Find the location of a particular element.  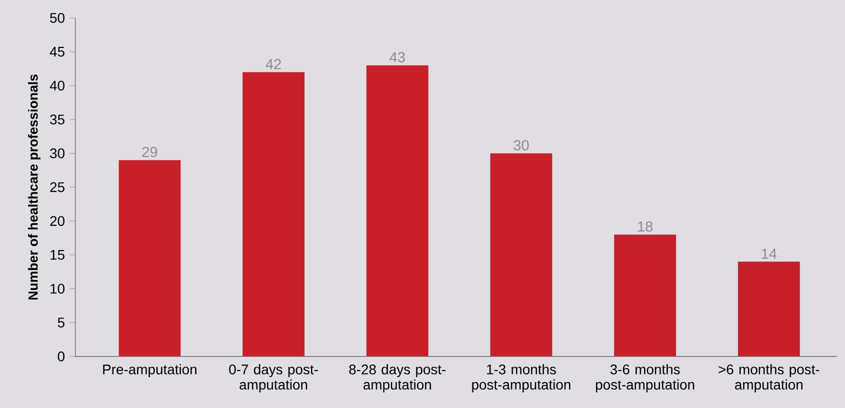

y-tick-label: 25 is located at coordinates (57, 187).